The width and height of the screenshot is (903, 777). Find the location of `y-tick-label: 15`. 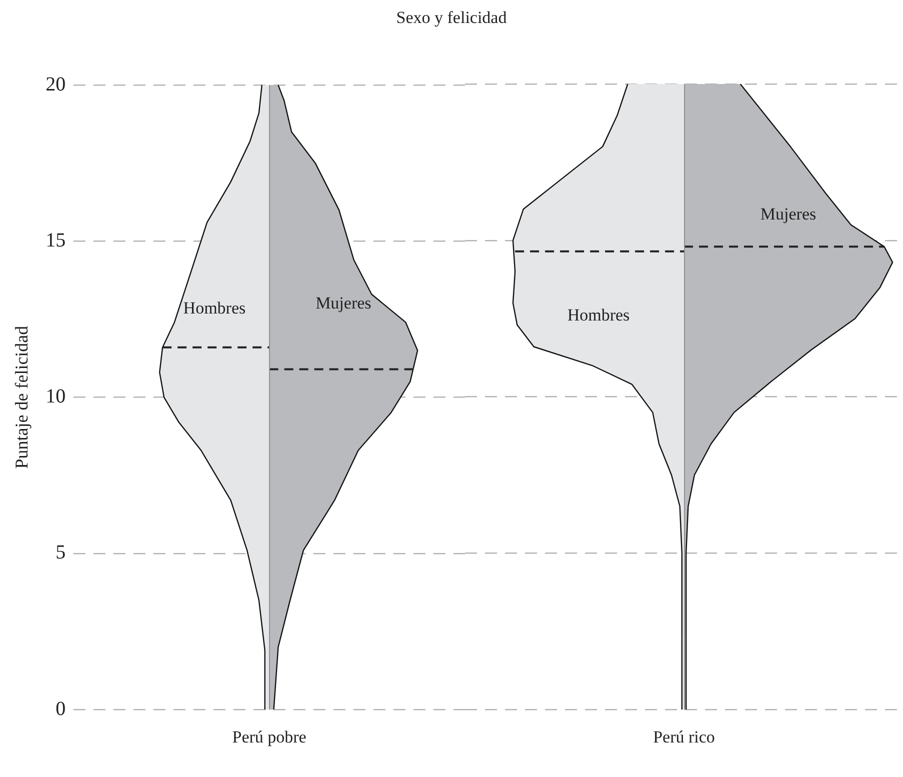

y-tick-label: 15 is located at coordinates (56, 240).